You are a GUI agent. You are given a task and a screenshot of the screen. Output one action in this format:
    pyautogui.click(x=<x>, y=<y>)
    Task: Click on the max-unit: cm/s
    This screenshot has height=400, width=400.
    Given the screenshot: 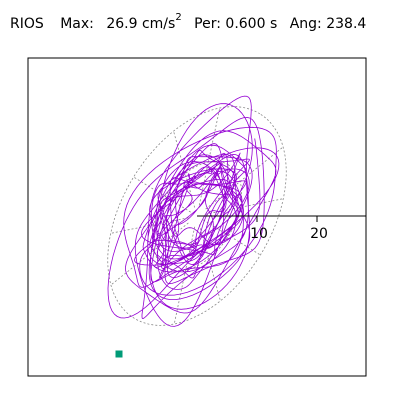 What is the action you would take?
    pyautogui.click(x=158, y=23)
    